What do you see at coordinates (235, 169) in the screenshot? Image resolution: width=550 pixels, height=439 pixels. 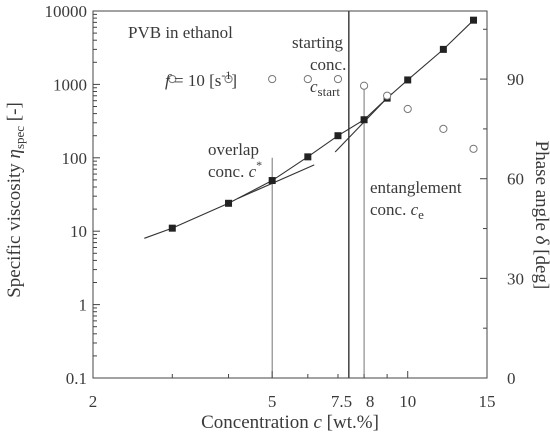 I see `overlap-annotation-line2: conc. c*` at bounding box center [235, 169].